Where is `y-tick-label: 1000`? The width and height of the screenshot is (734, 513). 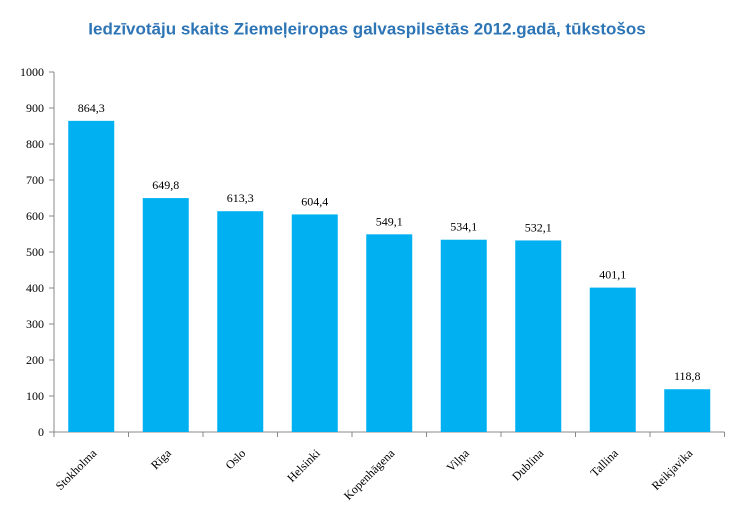
y-tick-label: 1000 is located at coordinates (32, 72).